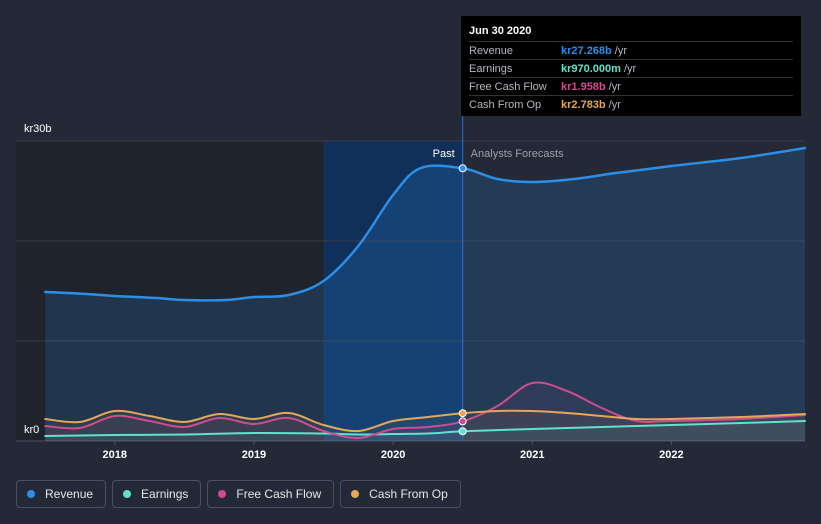  I want to click on past-label: Past, so click(444, 154).